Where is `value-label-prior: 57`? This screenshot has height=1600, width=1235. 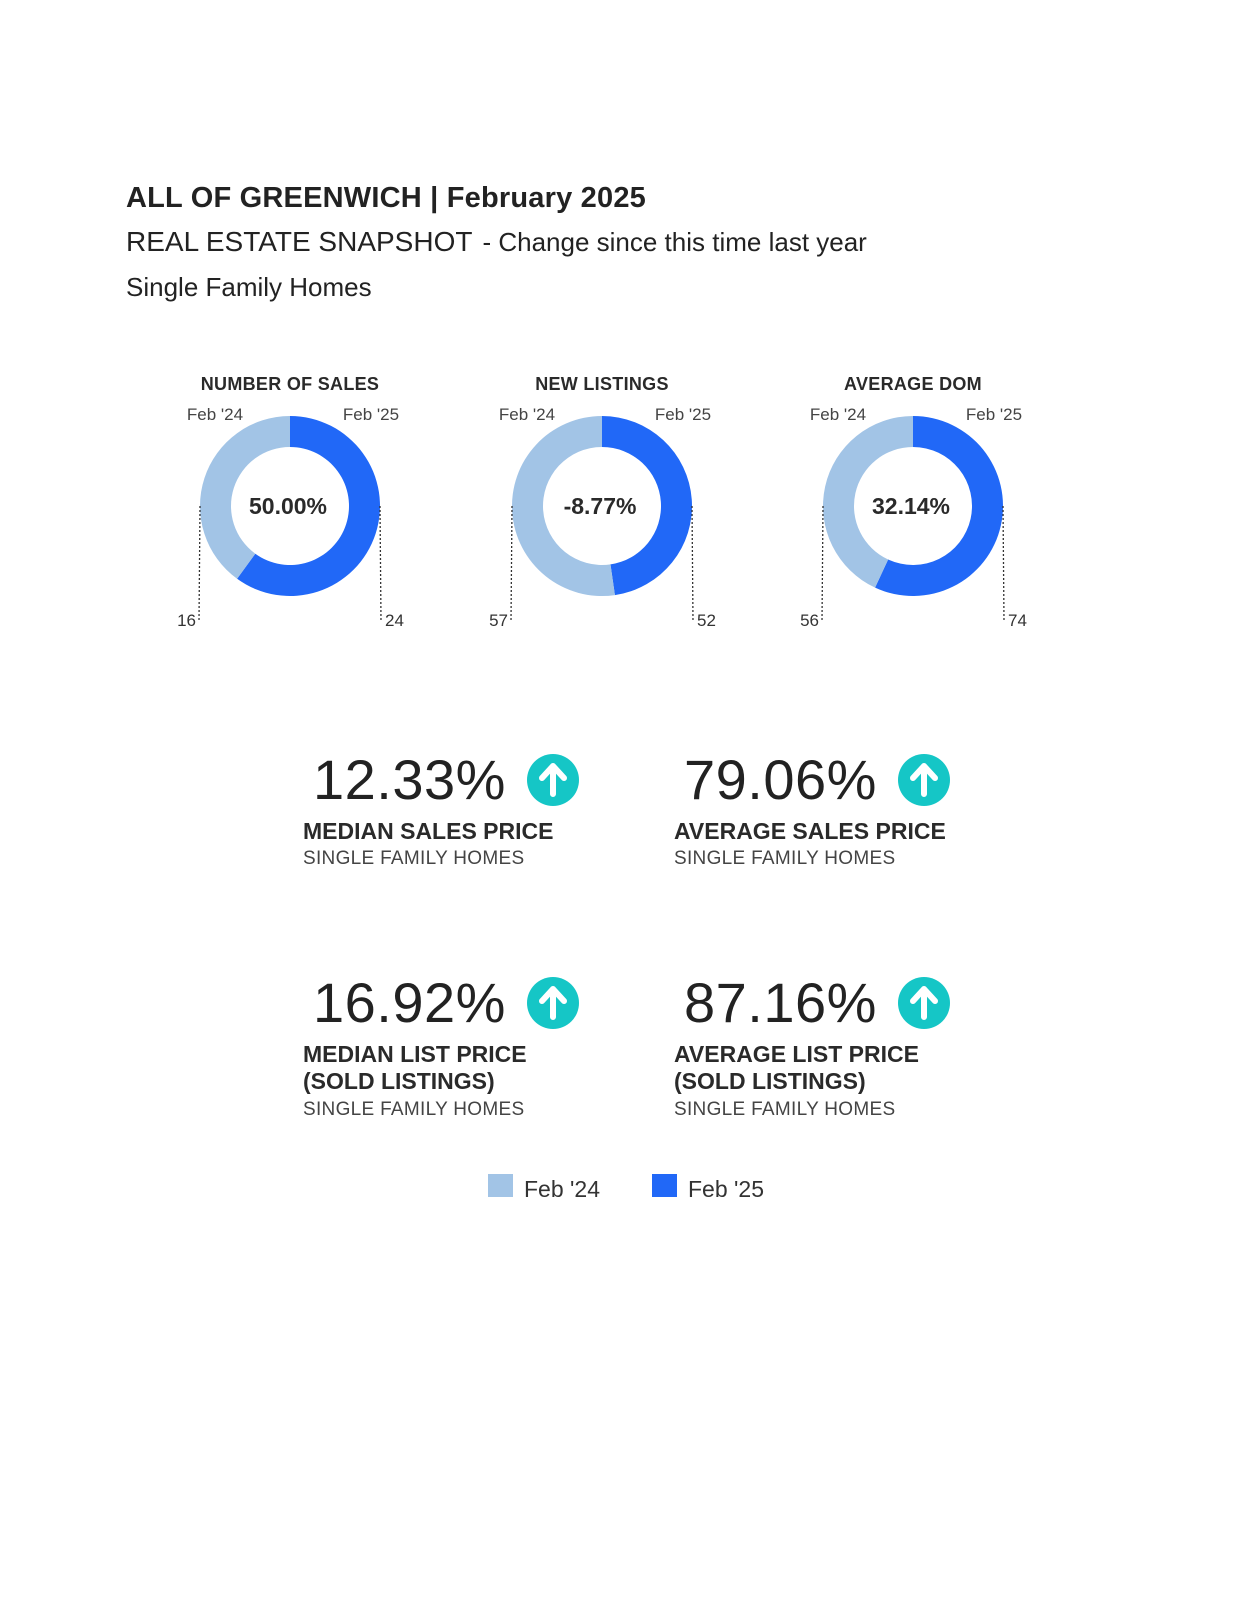 value-label-prior: 57 is located at coordinates (498, 620).